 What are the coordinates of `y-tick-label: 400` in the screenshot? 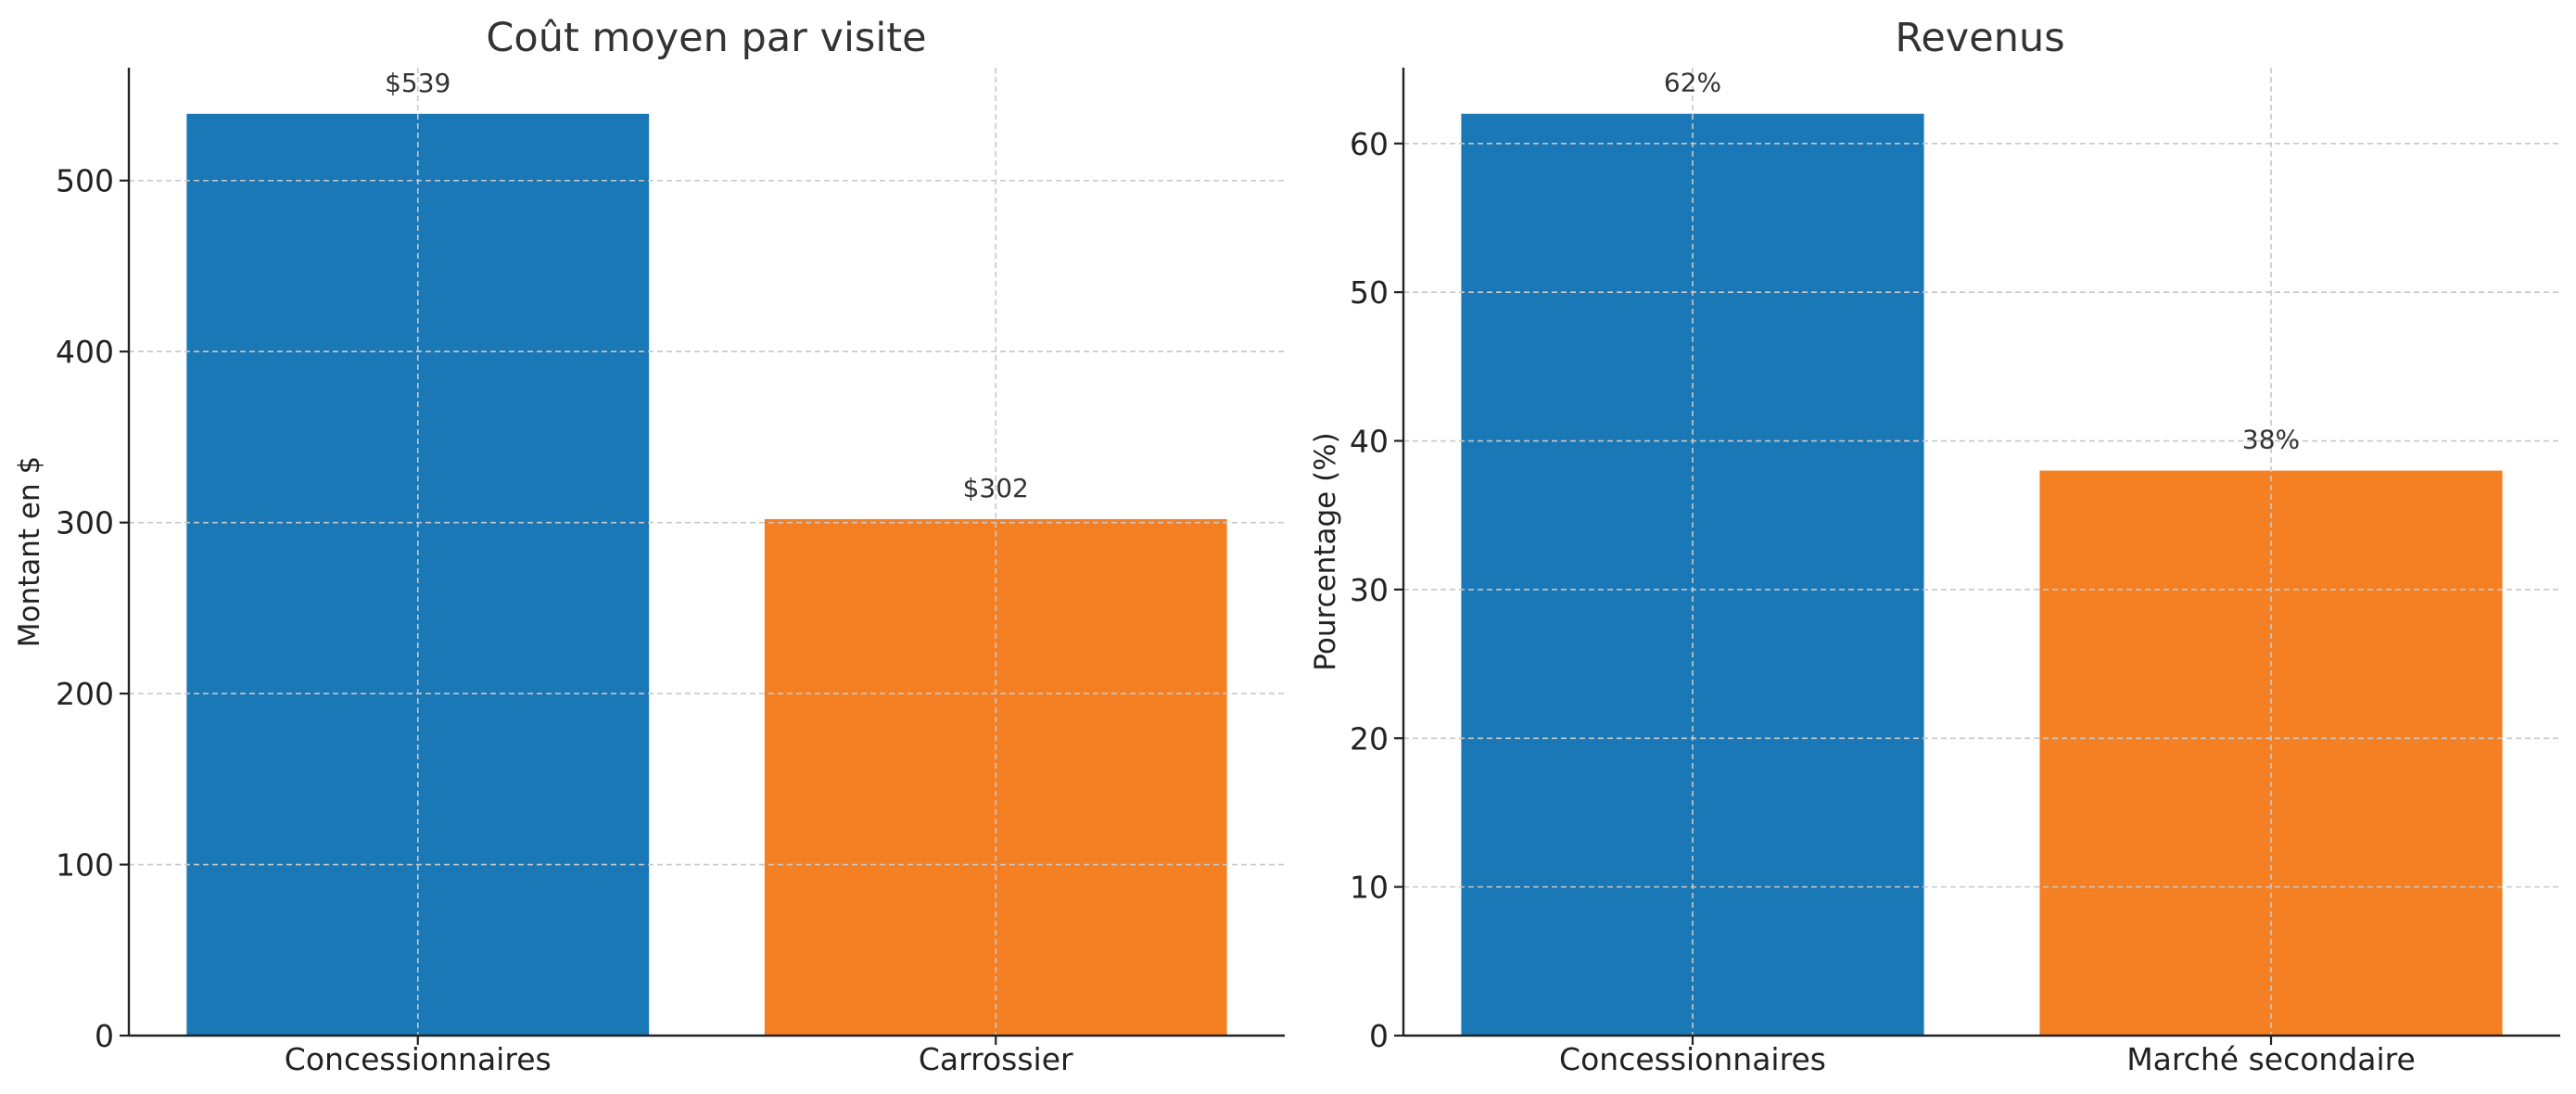 It's located at (85, 352).